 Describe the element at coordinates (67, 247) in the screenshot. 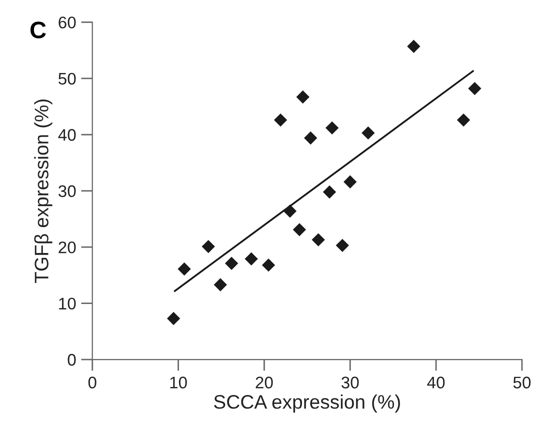

I see `y-tick-label: 20` at that location.